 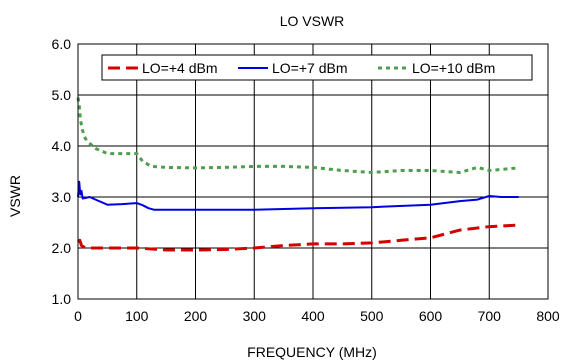 What do you see at coordinates (255, 316) in the screenshot?
I see `x-tick-label: 300` at bounding box center [255, 316].